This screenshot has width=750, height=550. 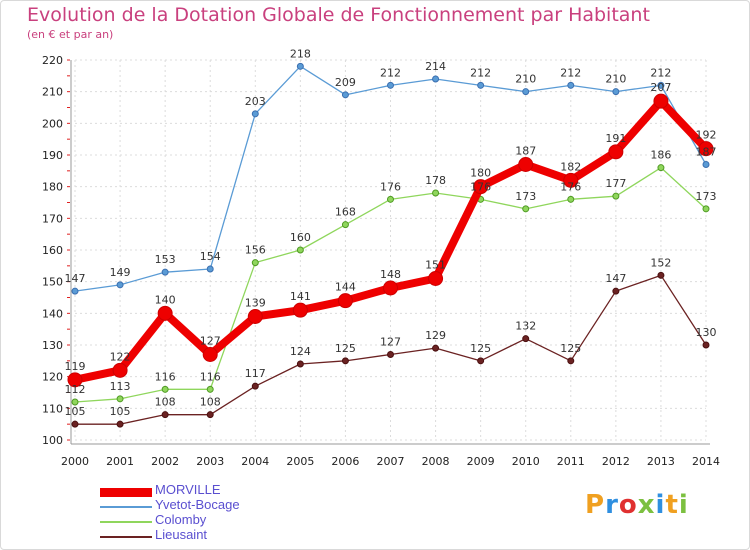 What do you see at coordinates (52, 123) in the screenshot?
I see `y-tick-label: 200` at bounding box center [52, 123].